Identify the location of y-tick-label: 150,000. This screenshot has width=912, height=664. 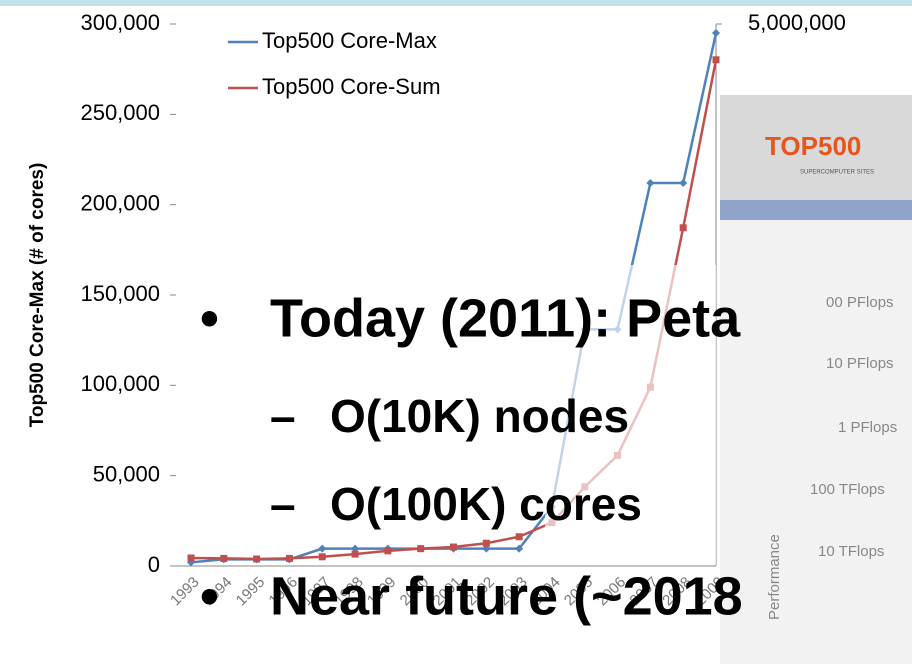
(120, 293).